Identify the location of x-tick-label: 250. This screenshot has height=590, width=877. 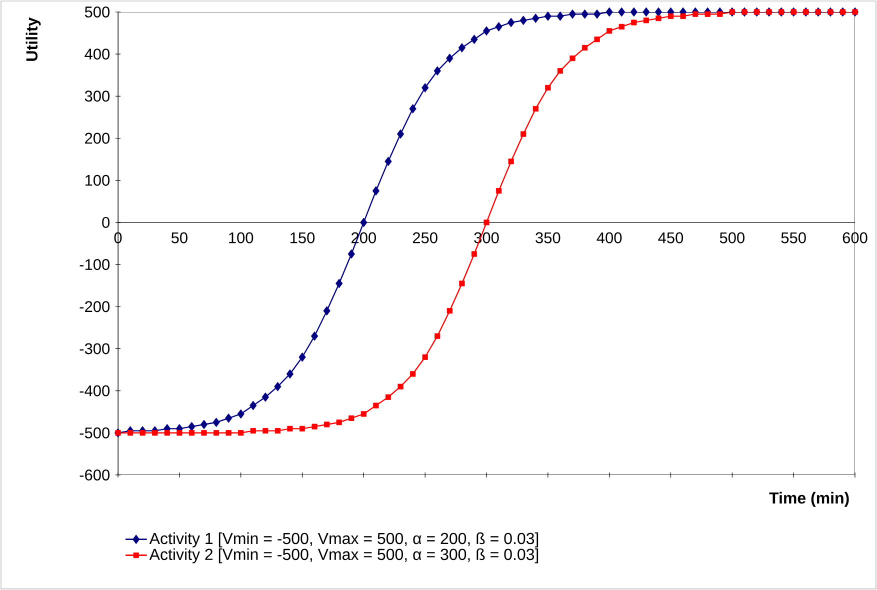
(425, 238).